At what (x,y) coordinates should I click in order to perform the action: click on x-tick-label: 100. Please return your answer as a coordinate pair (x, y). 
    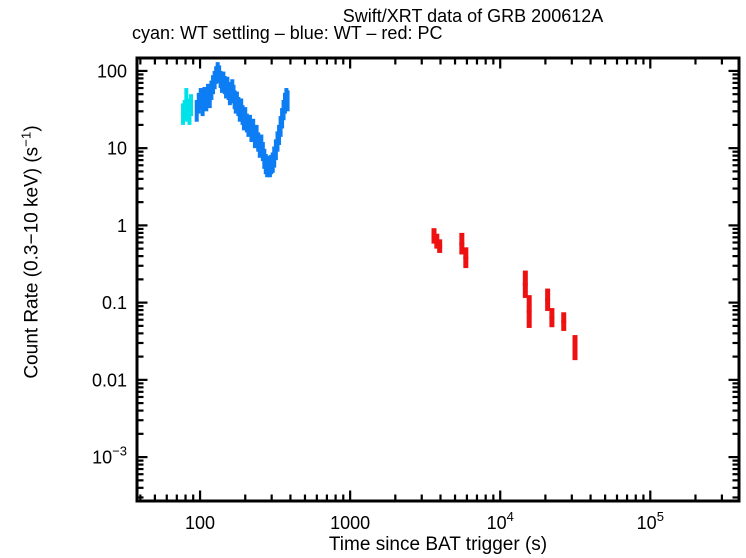
    Looking at the image, I should click on (200, 523).